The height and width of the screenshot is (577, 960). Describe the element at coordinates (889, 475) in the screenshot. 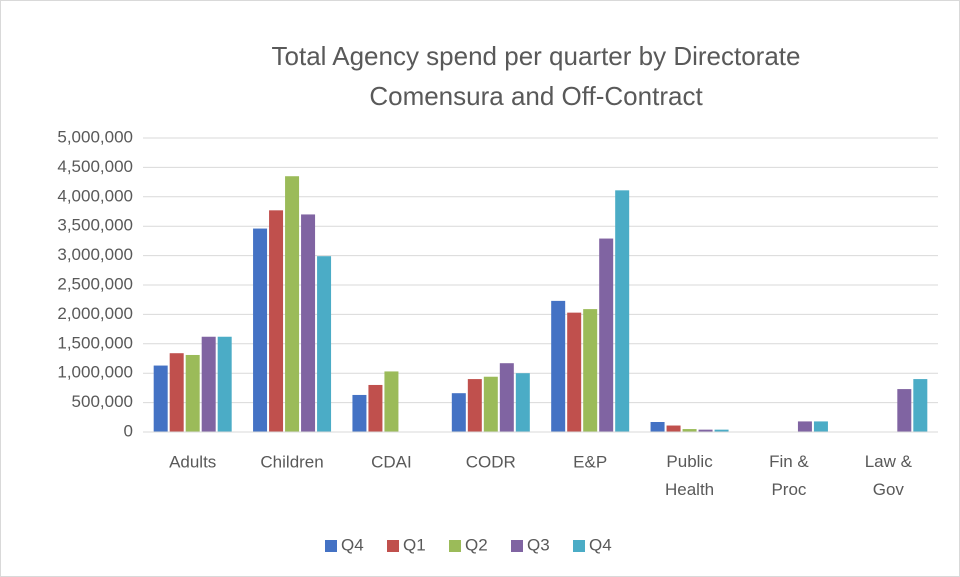

I see `x-tick-label: Law & Gov` at that location.